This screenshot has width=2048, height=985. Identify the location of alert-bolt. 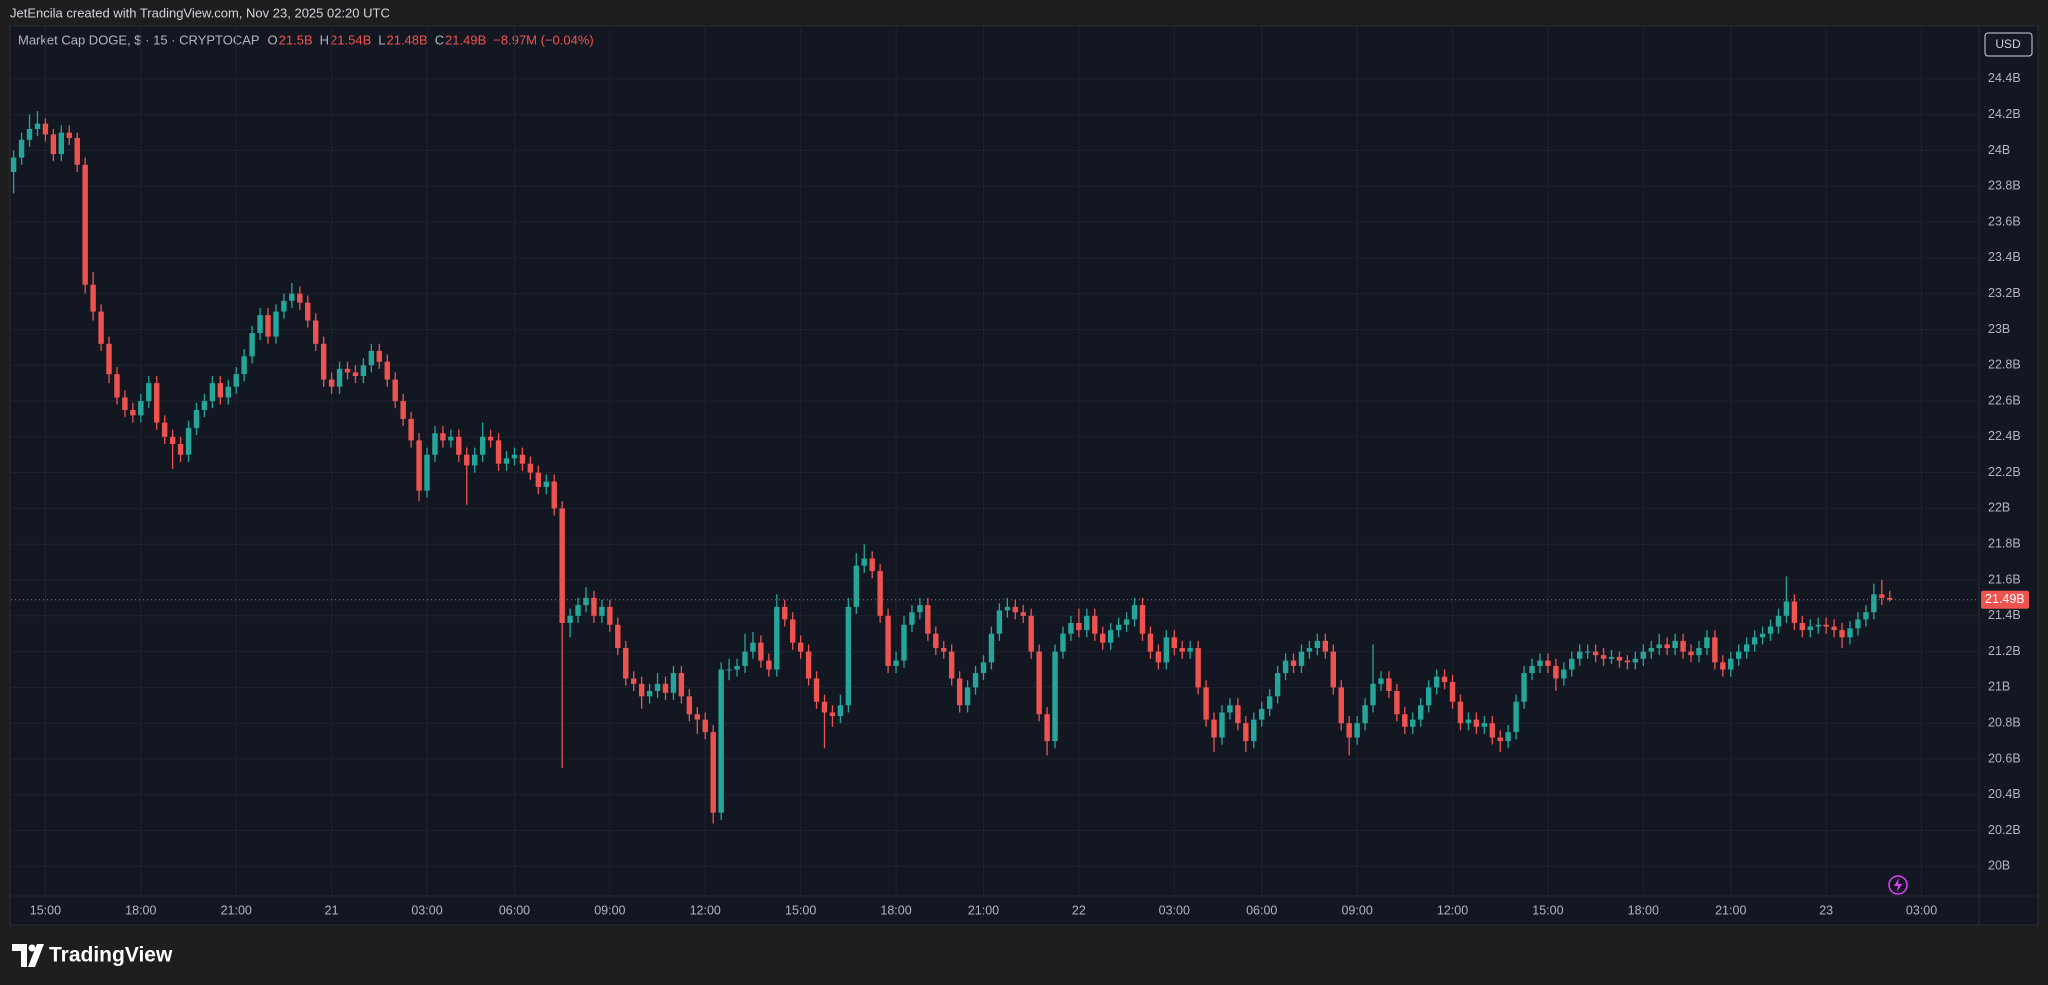
(1898, 885).